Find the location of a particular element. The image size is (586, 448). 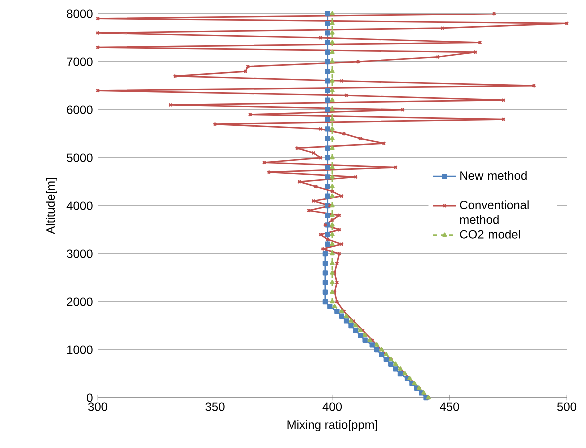

y-tick-label: 1000 is located at coordinates (80, 350).